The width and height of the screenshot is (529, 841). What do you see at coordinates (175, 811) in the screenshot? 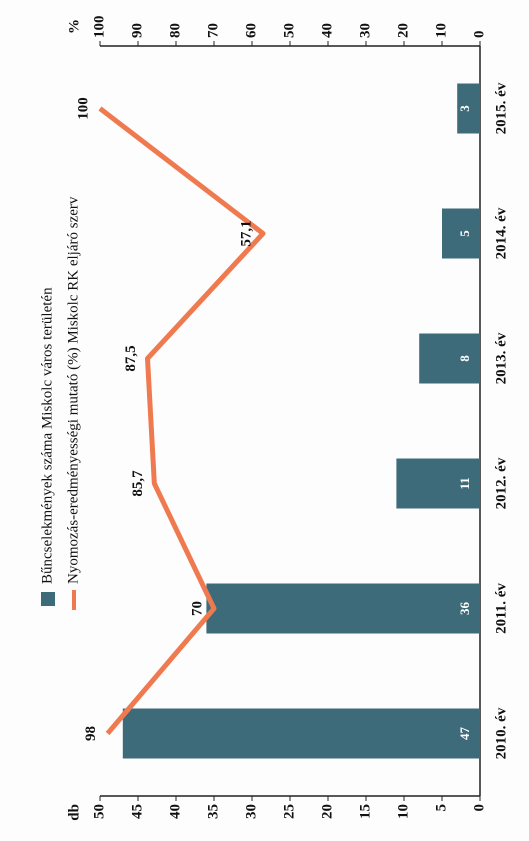
I see `y-tick-label: 40` at bounding box center [175, 811].